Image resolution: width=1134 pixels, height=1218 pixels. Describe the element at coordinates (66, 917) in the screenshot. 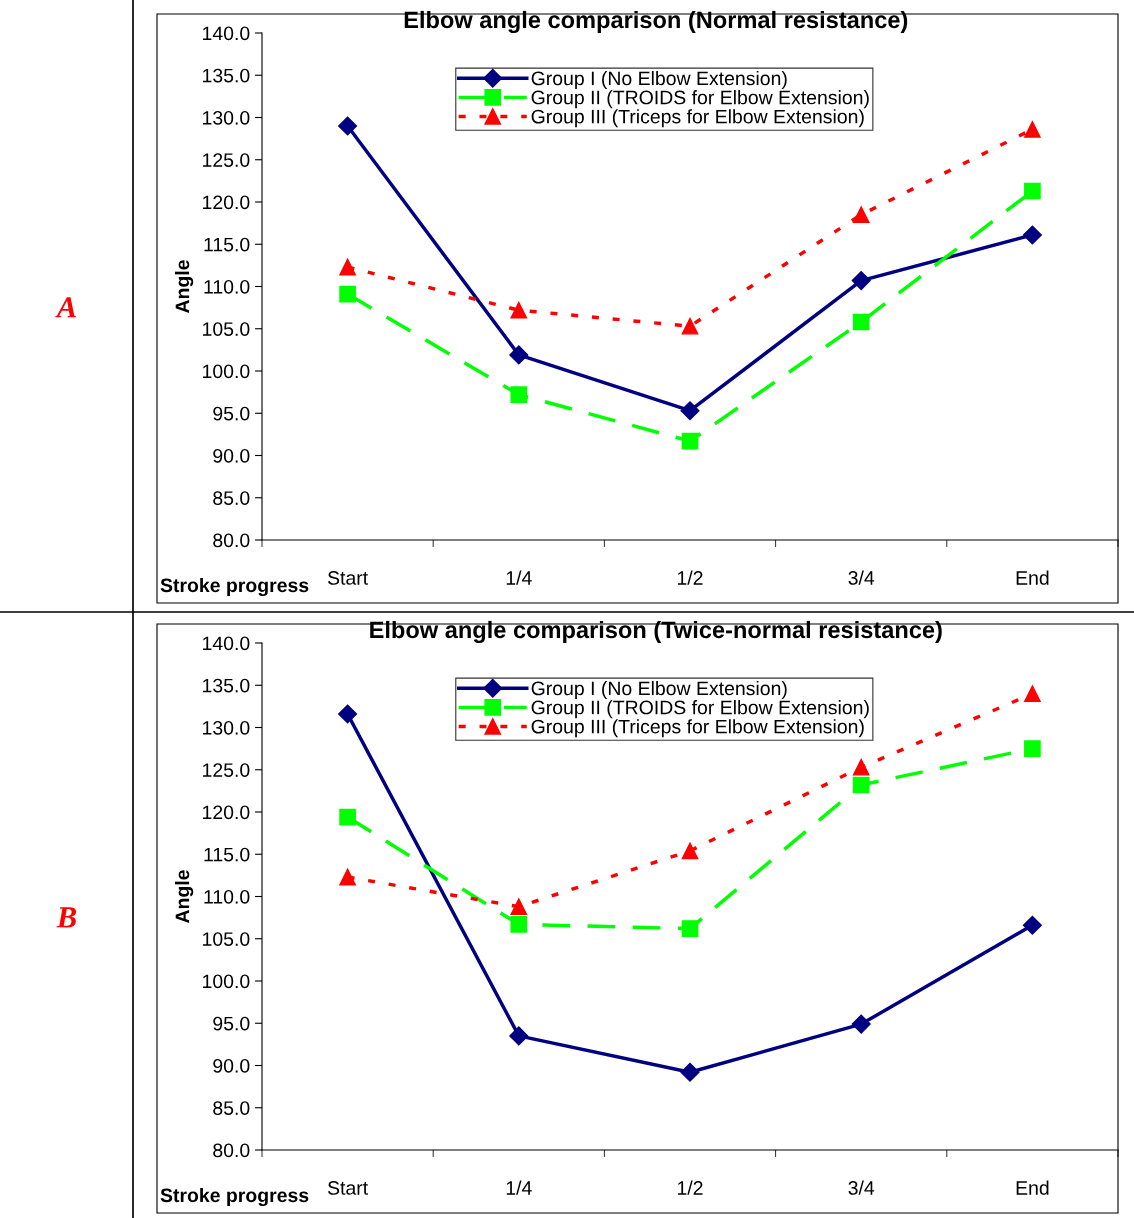

I see `text: B` at that location.